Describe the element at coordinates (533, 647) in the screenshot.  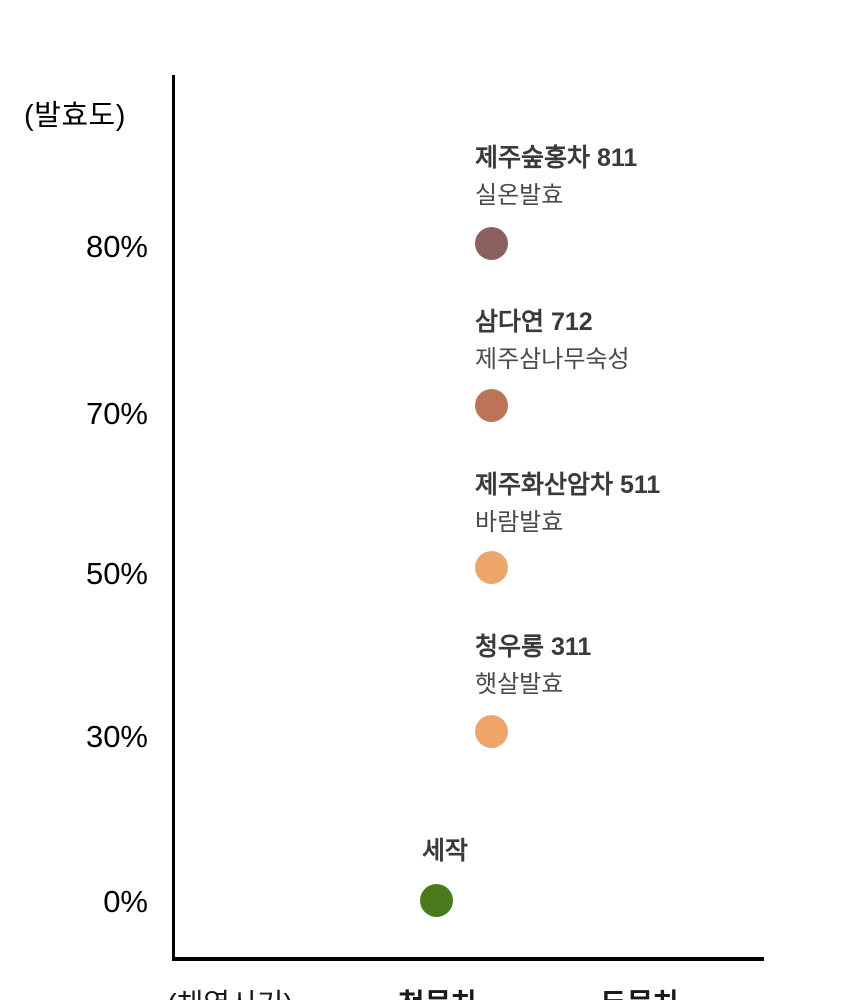
I see `point-title: 청우롱 311` at that location.